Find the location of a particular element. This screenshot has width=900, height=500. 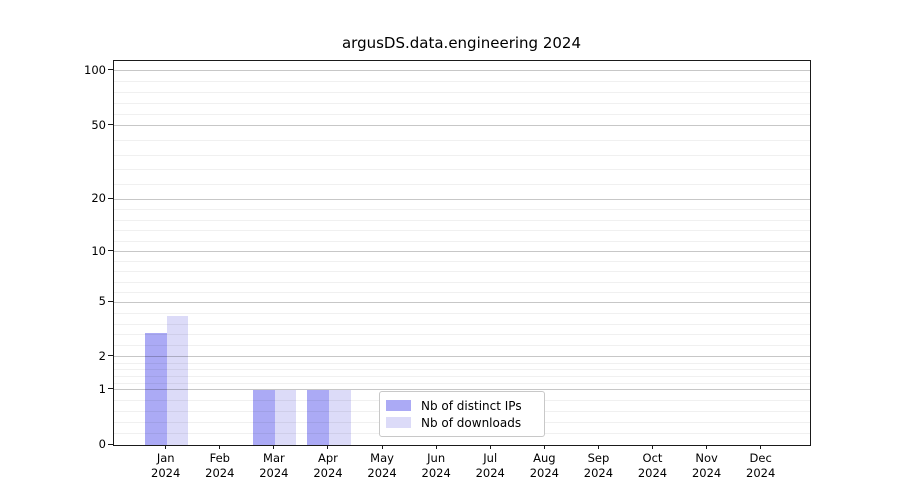

chart-title: argusDS.data.engineering 2024 is located at coordinates (461, 43).